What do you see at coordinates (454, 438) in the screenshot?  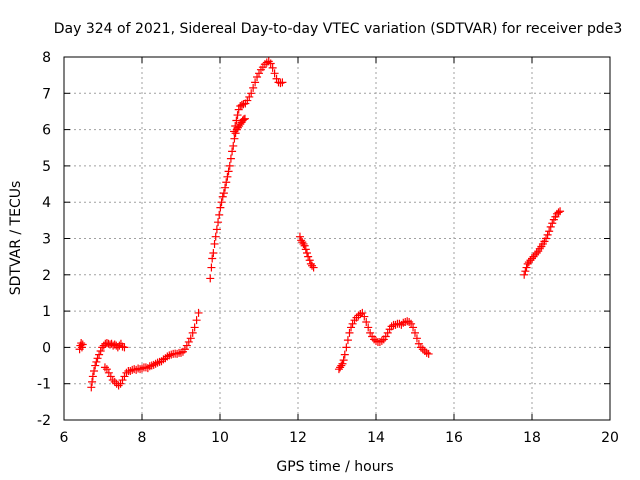 I see `x-tick-label: 16` at bounding box center [454, 438].